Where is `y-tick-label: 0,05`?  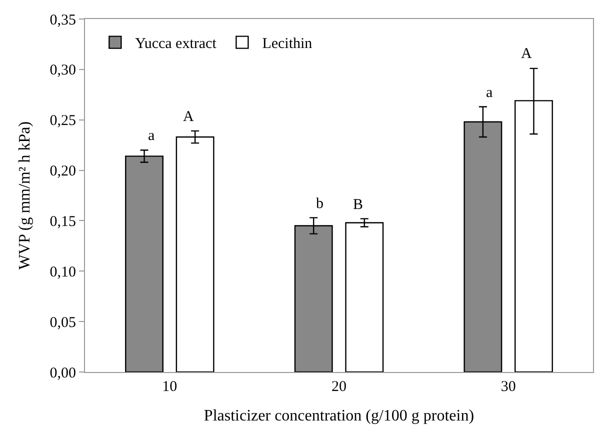
y-tick-label: 0,05 is located at coordinates (63, 322).